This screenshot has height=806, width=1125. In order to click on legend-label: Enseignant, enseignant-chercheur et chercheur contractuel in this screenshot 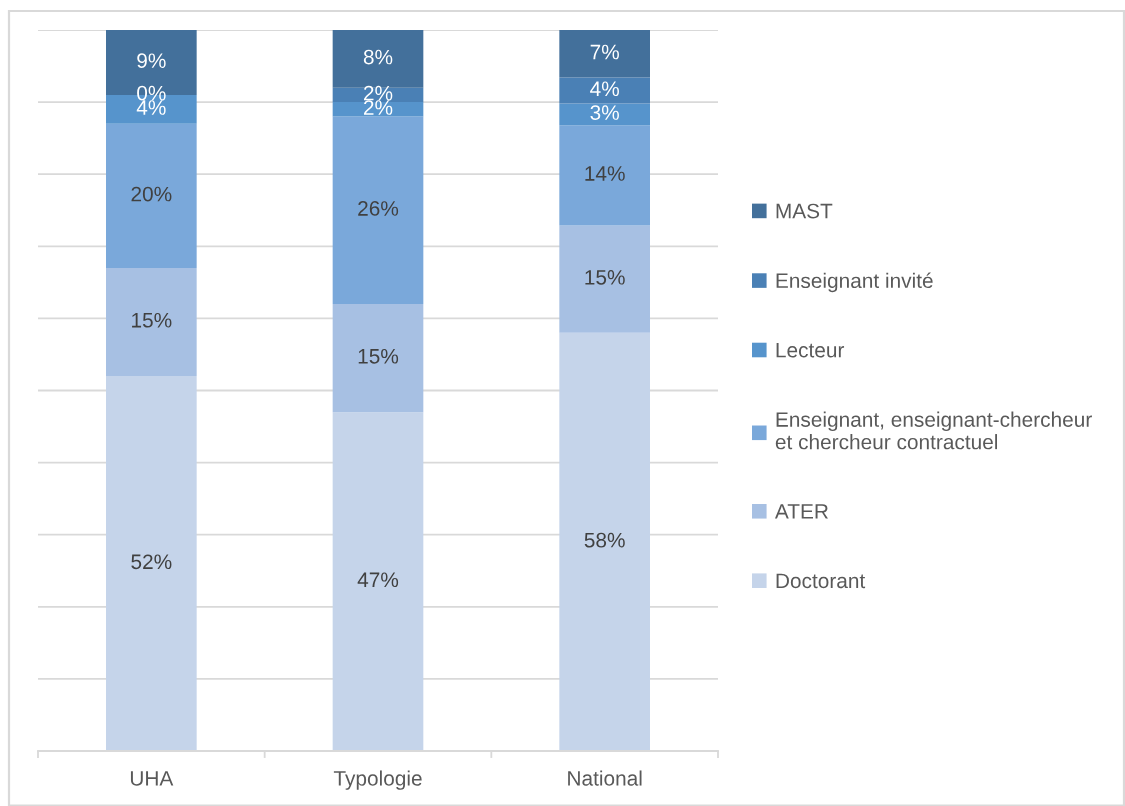, I will do `click(933, 430)`.